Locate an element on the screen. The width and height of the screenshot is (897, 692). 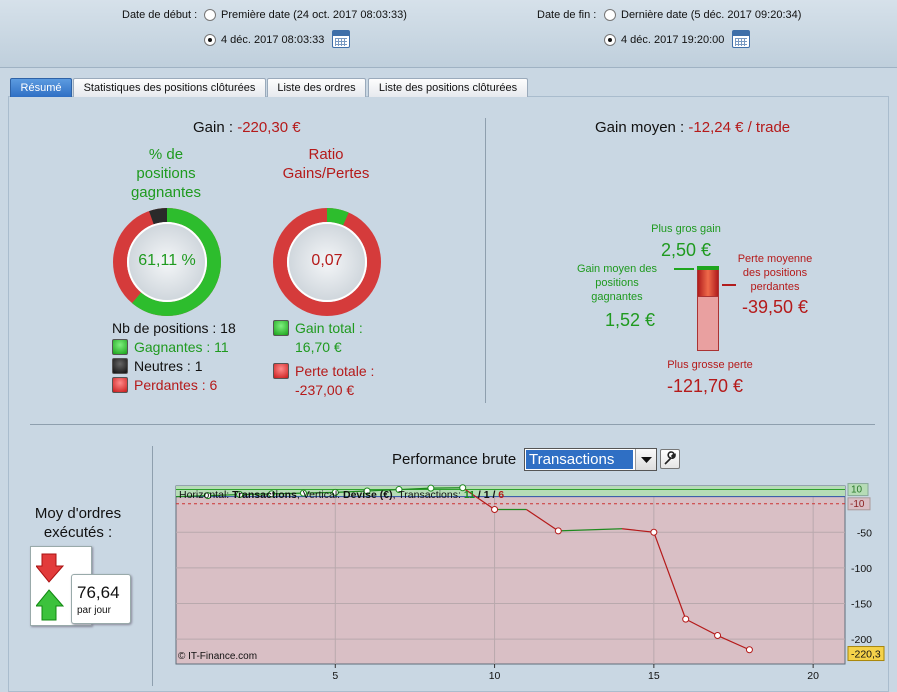
end-last-date-label: Dernière date (5 déc. 2017 09:20:34) is located at coordinates (711, 15).